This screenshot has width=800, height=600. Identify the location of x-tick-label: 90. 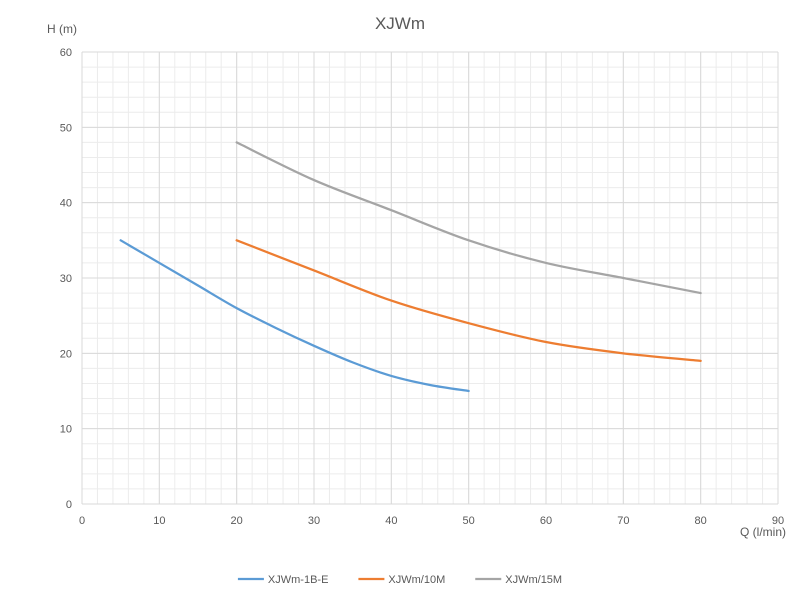
(778, 521).